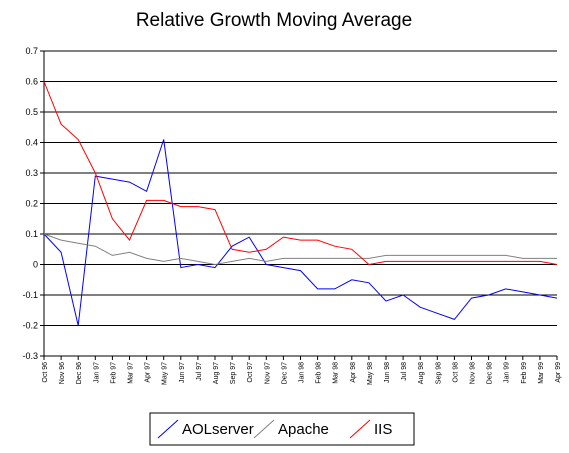  Describe the element at coordinates (31, 82) in the screenshot. I see `y-tick-label: 0.6` at that location.